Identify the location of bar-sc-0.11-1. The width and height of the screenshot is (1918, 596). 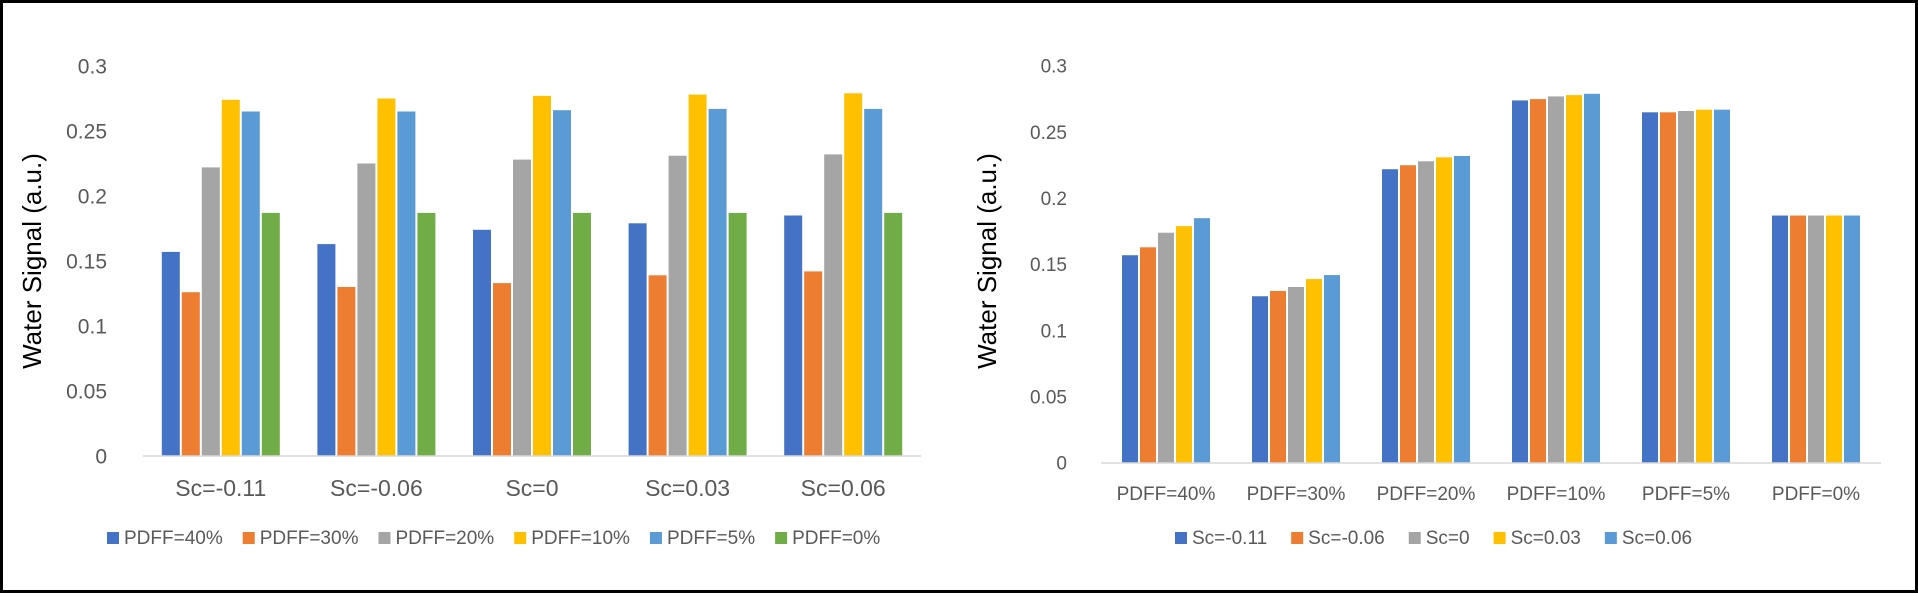
(1260, 379).